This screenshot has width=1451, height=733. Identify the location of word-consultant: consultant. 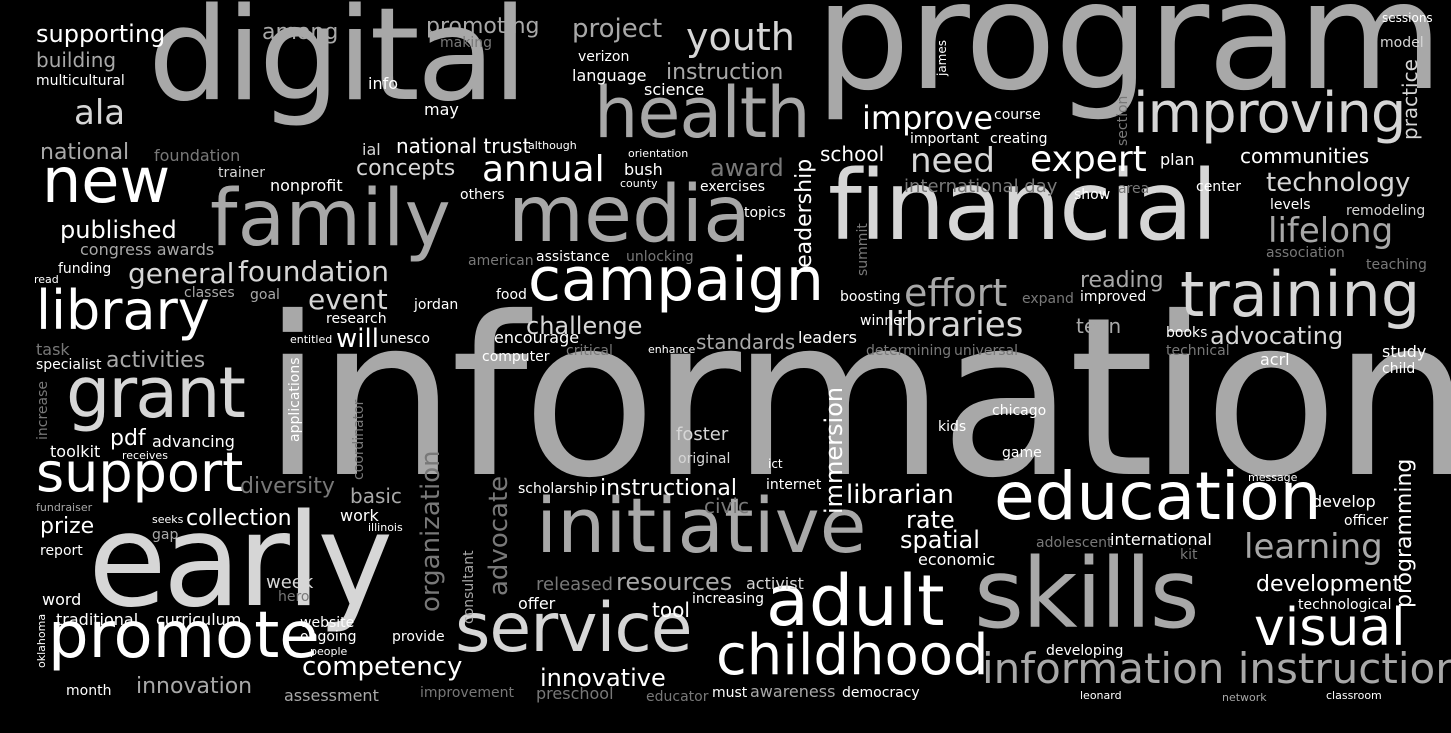
(469, 587).